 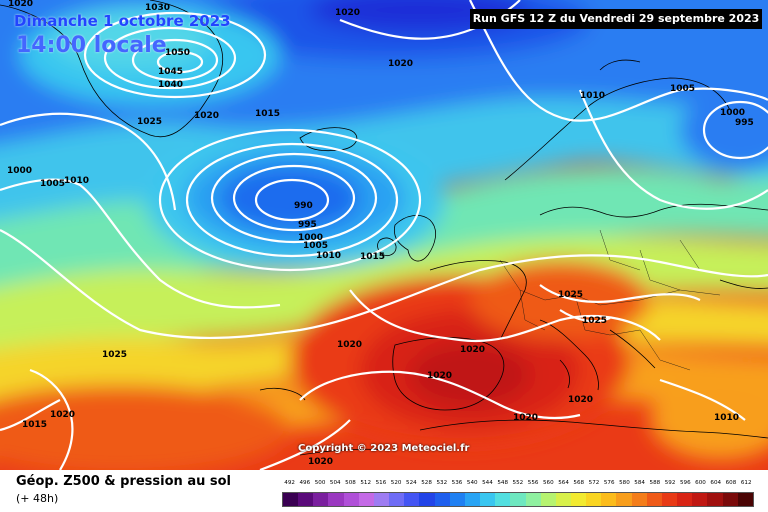 What do you see at coordinates (411, 483) in the screenshot?
I see `legend-label: 524` at bounding box center [411, 483].